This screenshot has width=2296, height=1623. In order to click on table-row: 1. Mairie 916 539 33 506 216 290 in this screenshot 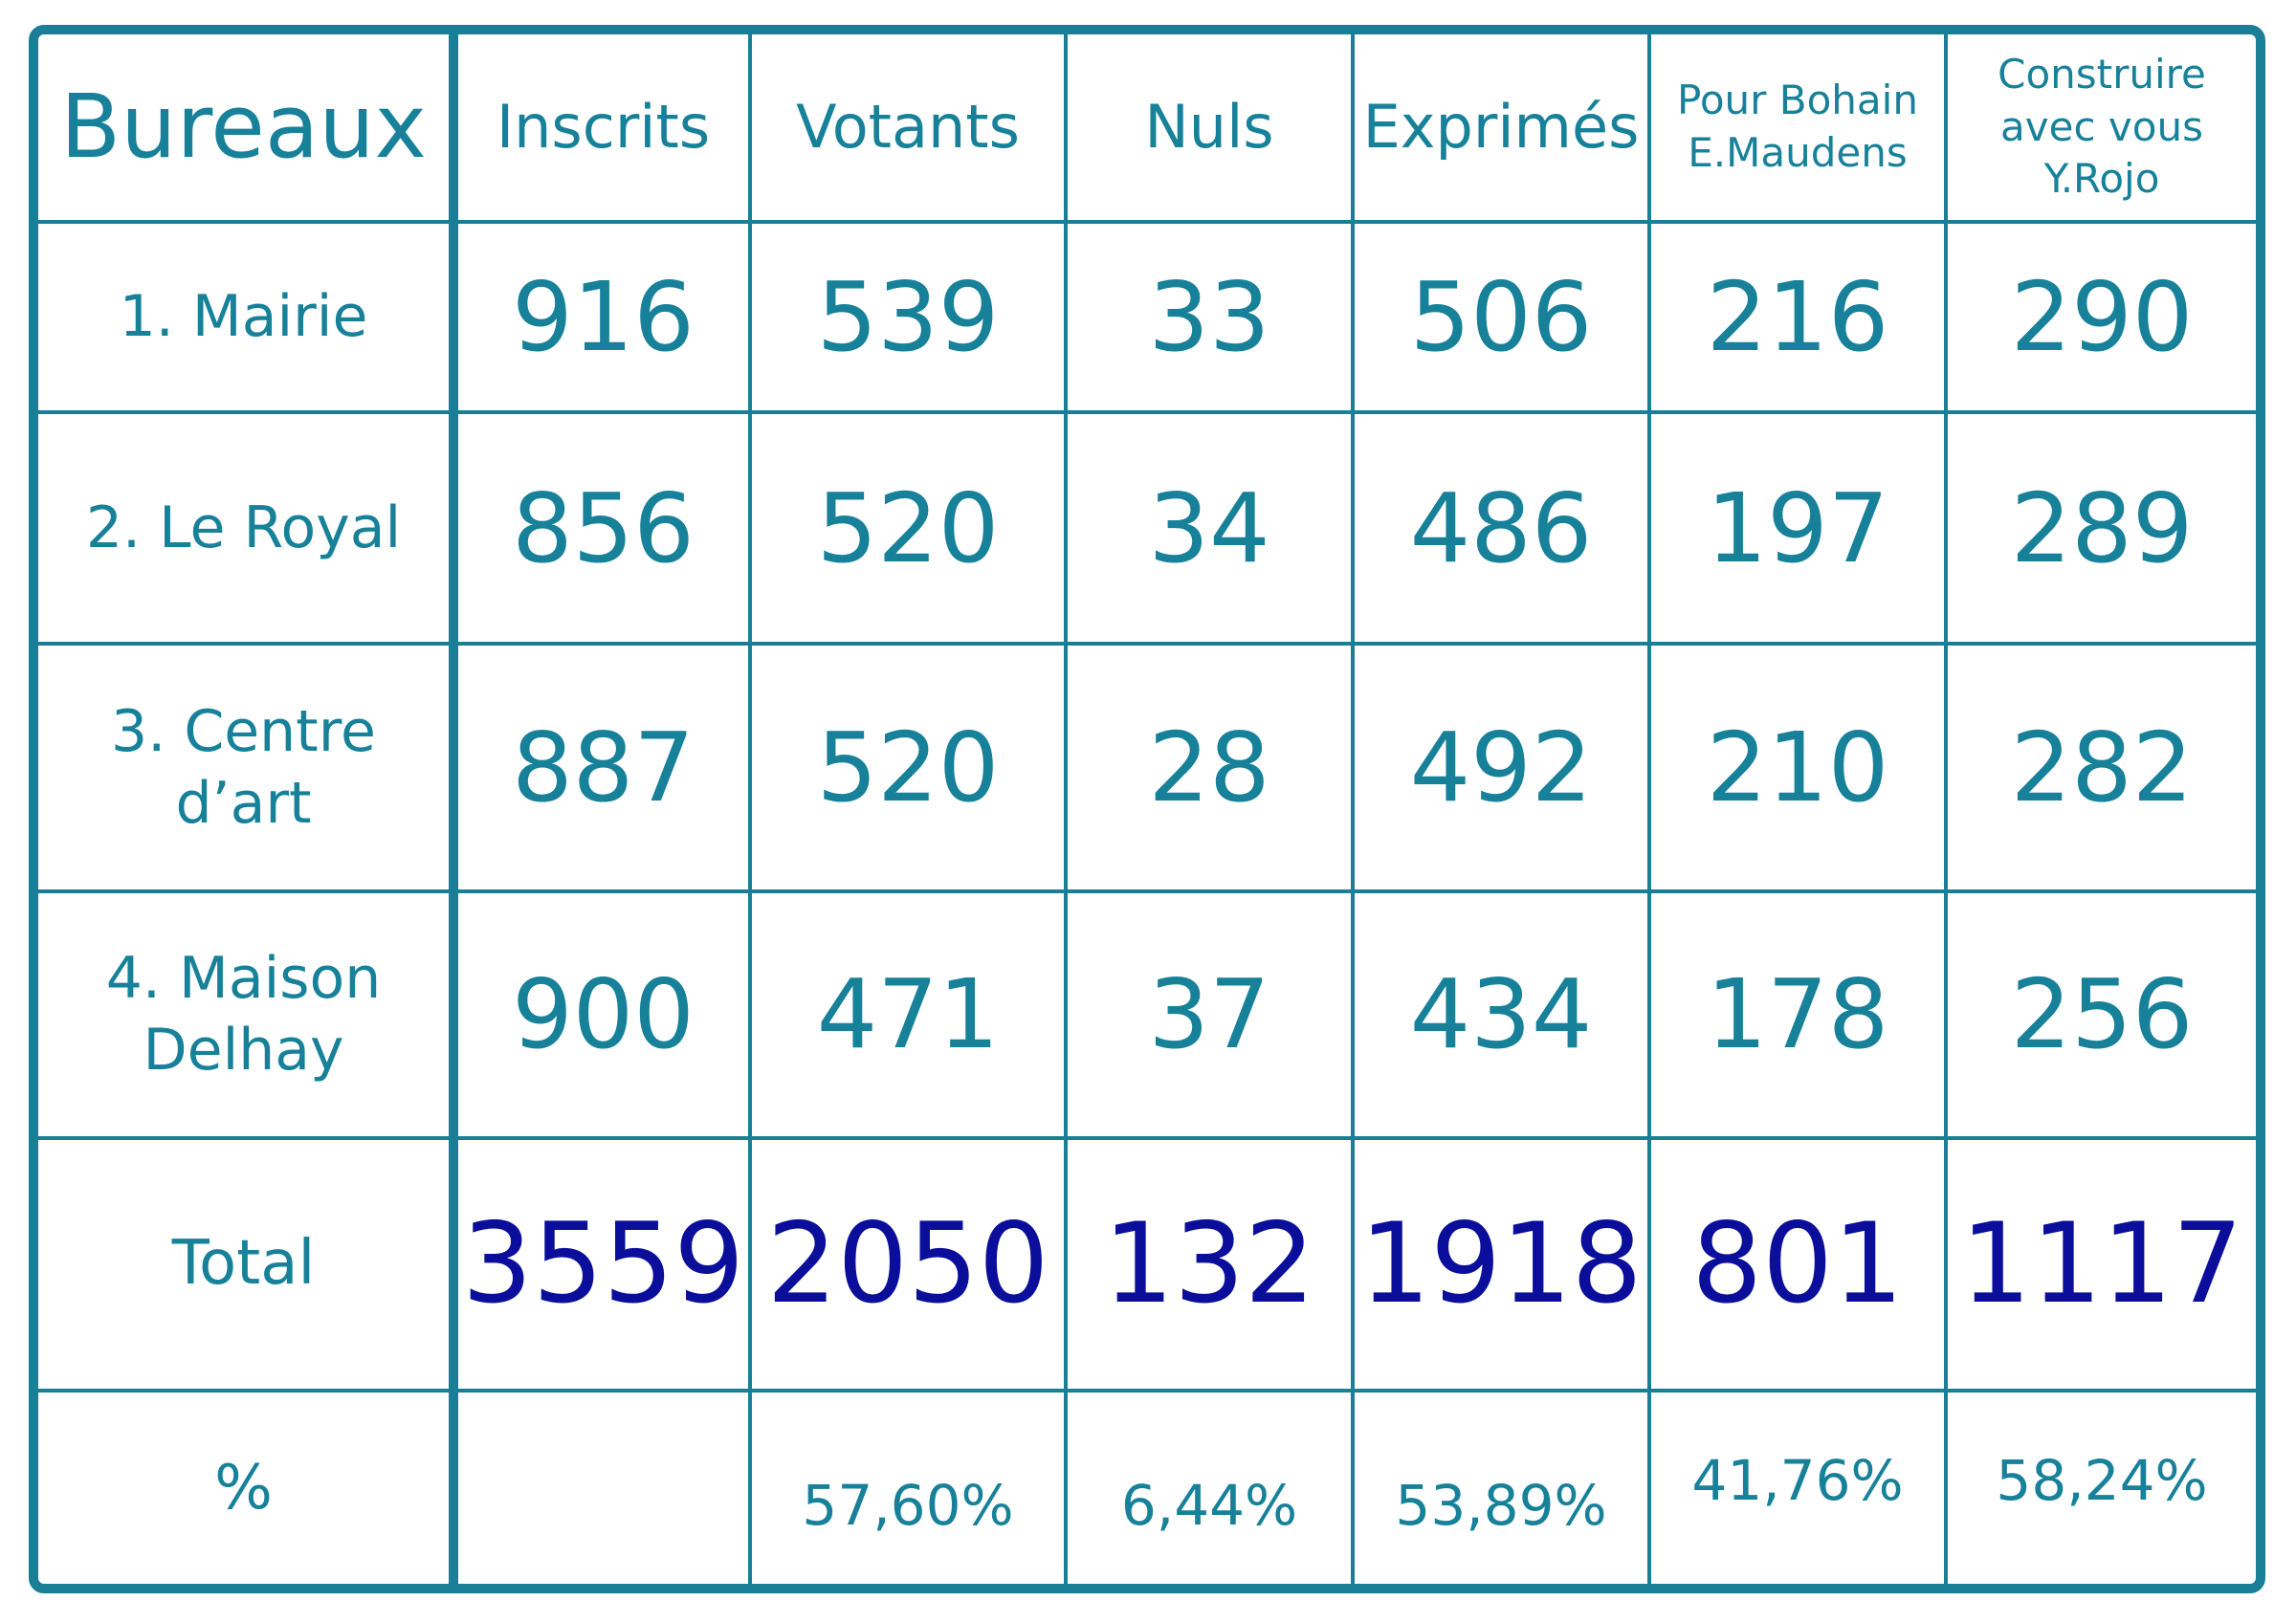, I will do `click(1147, 317)`.